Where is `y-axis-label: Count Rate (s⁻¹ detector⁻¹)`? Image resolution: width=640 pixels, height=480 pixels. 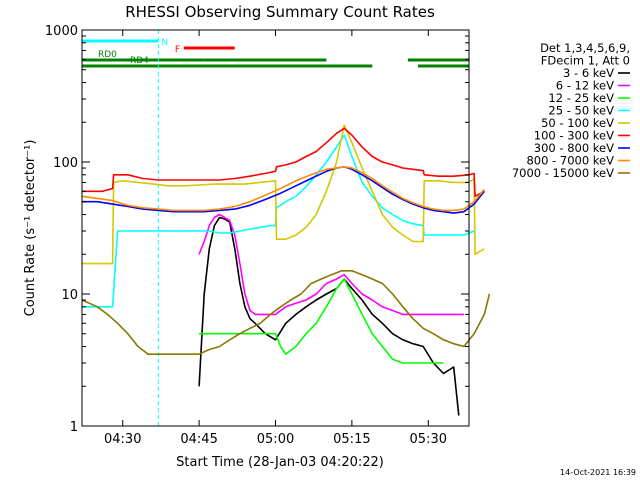 y-axis-label: Count Rate (s⁻¹ detector⁻¹) is located at coordinates (30, 228).